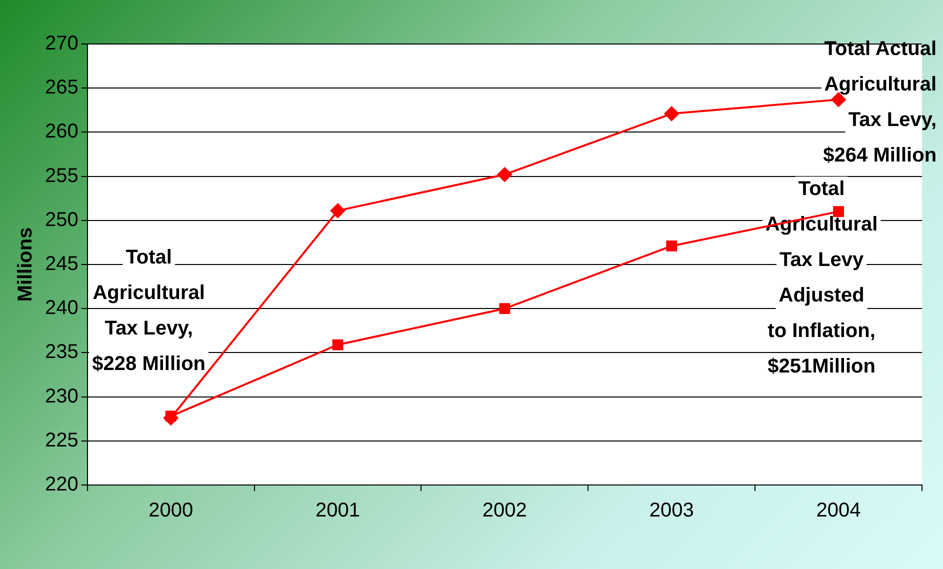  I want to click on x-tick-label: 2004, so click(838, 511).